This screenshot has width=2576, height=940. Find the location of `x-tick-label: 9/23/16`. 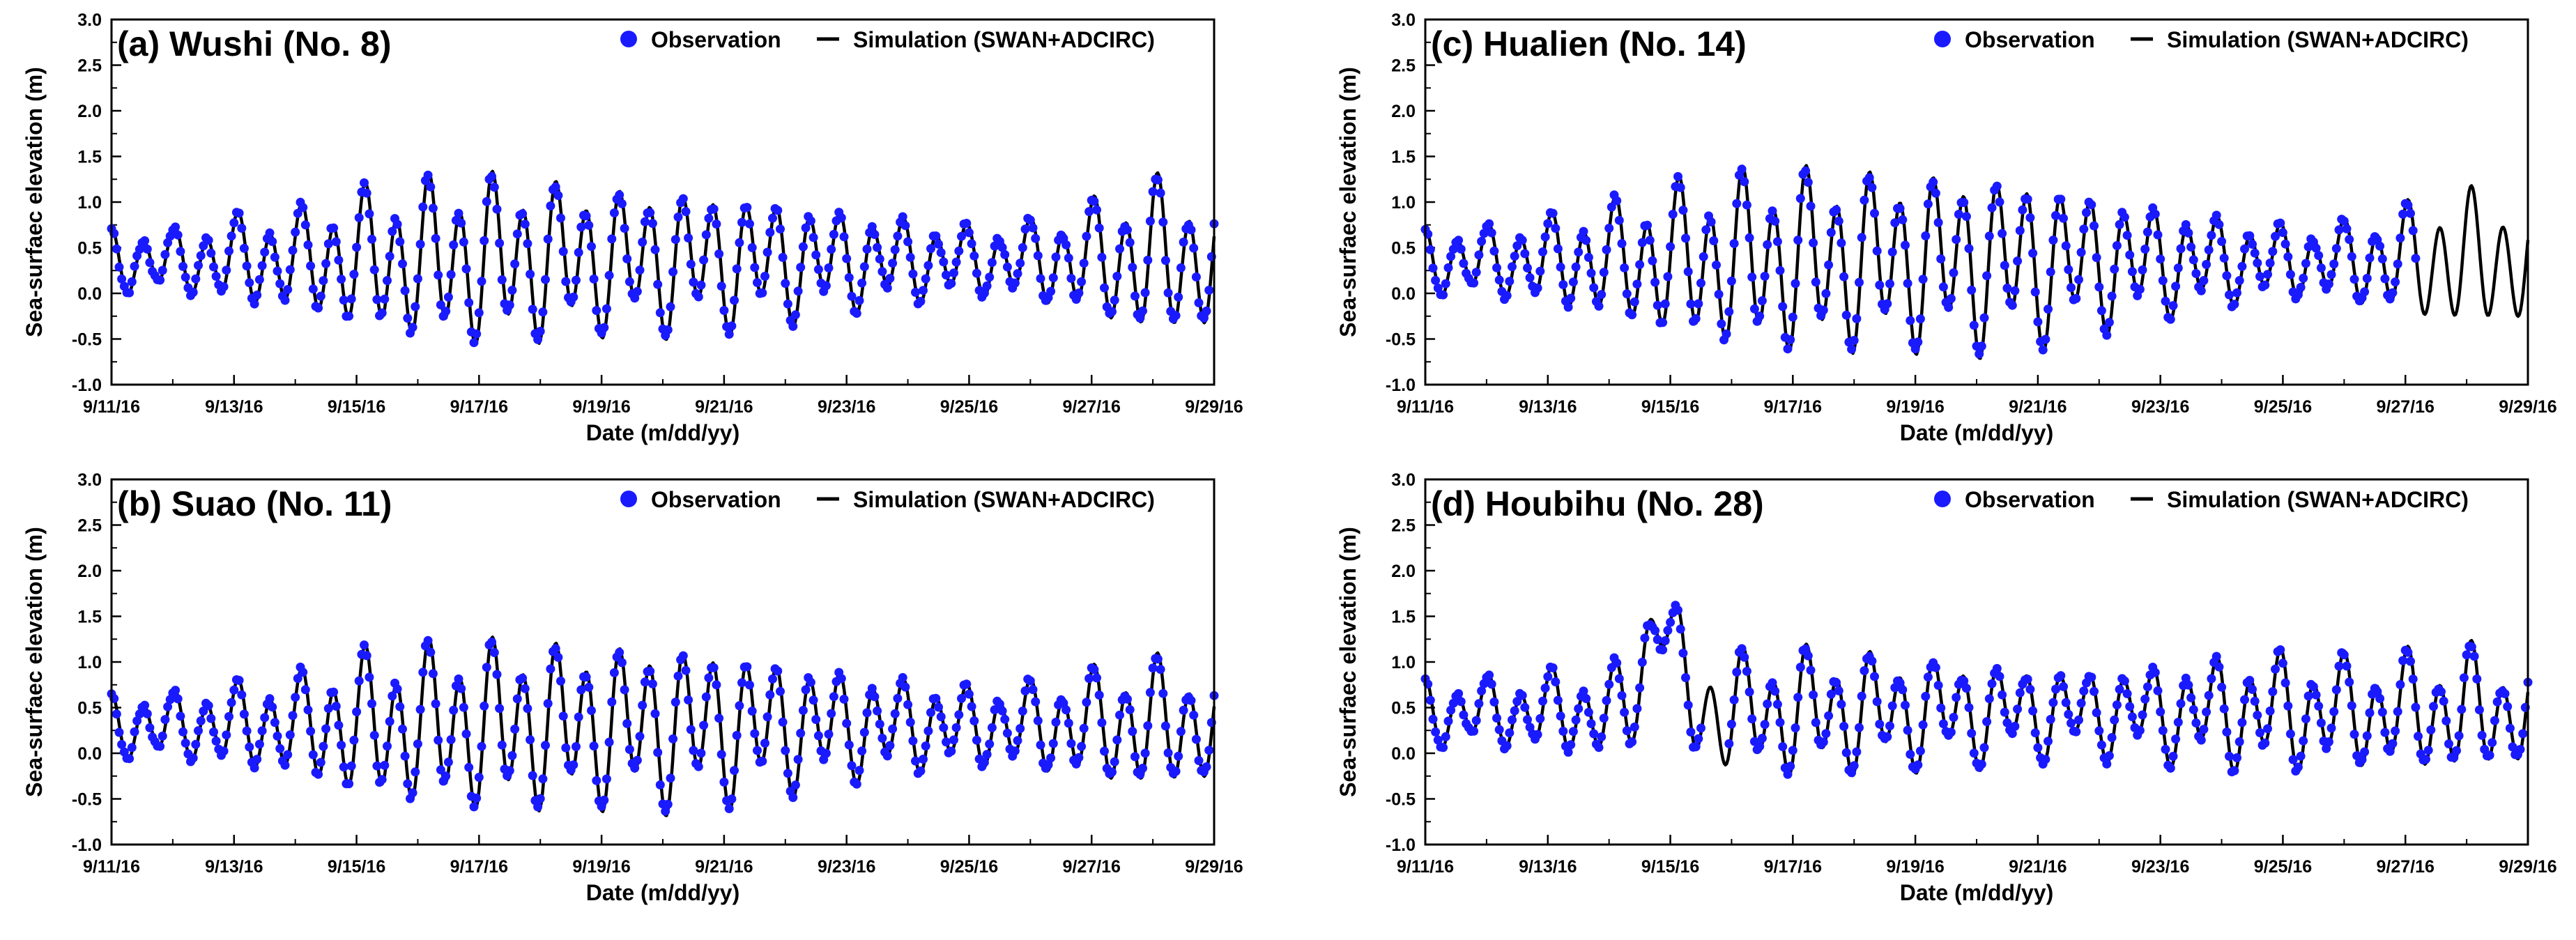

x-tick-label: 9/23/16 is located at coordinates (2160, 867).